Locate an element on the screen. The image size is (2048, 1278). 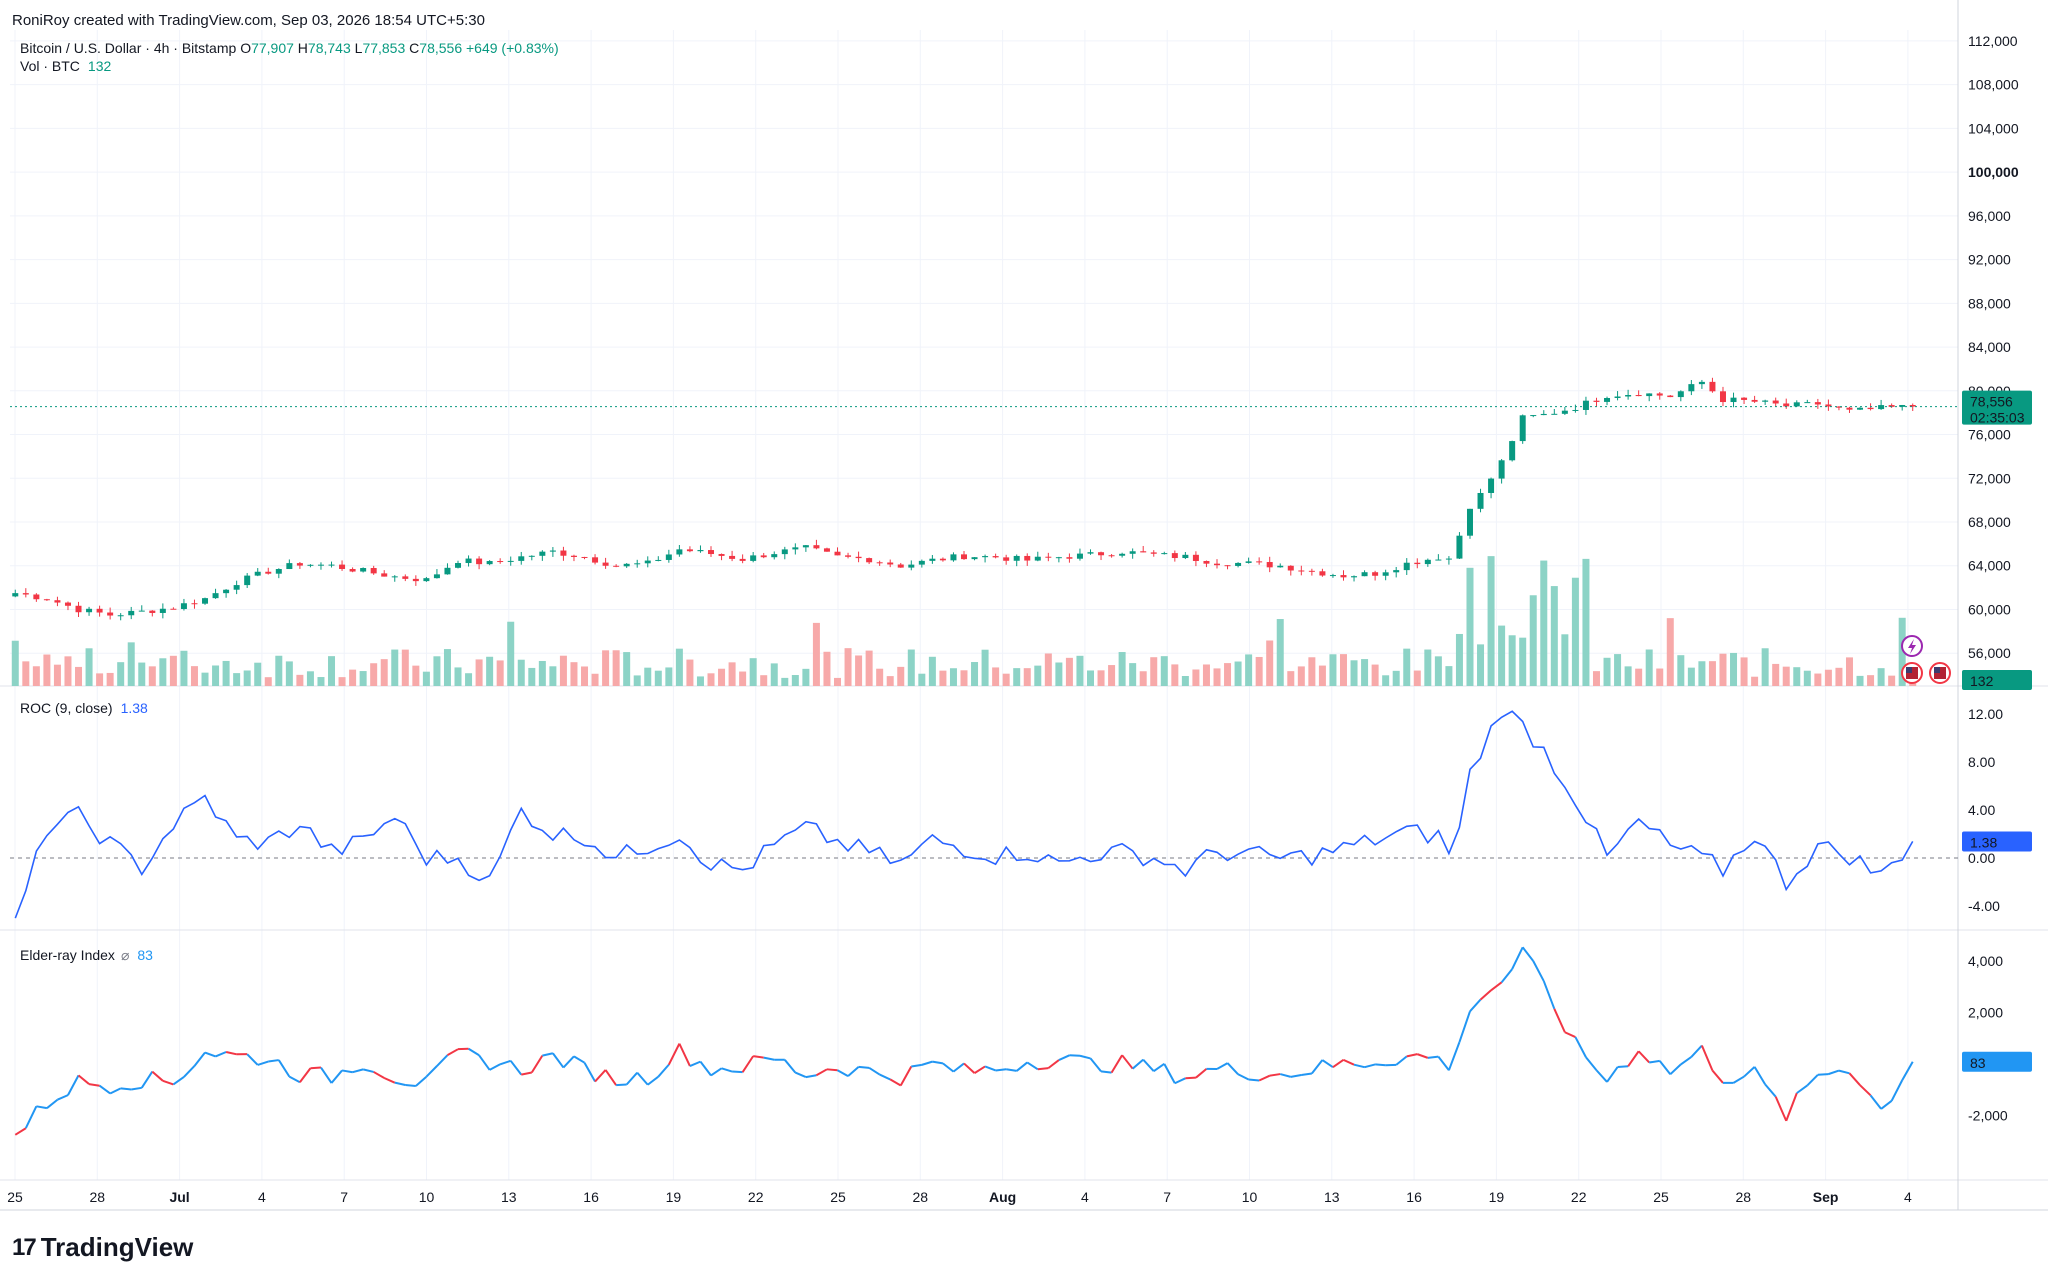
roc-legend: ROC (9, close) 1.38 is located at coordinates (84, 708).